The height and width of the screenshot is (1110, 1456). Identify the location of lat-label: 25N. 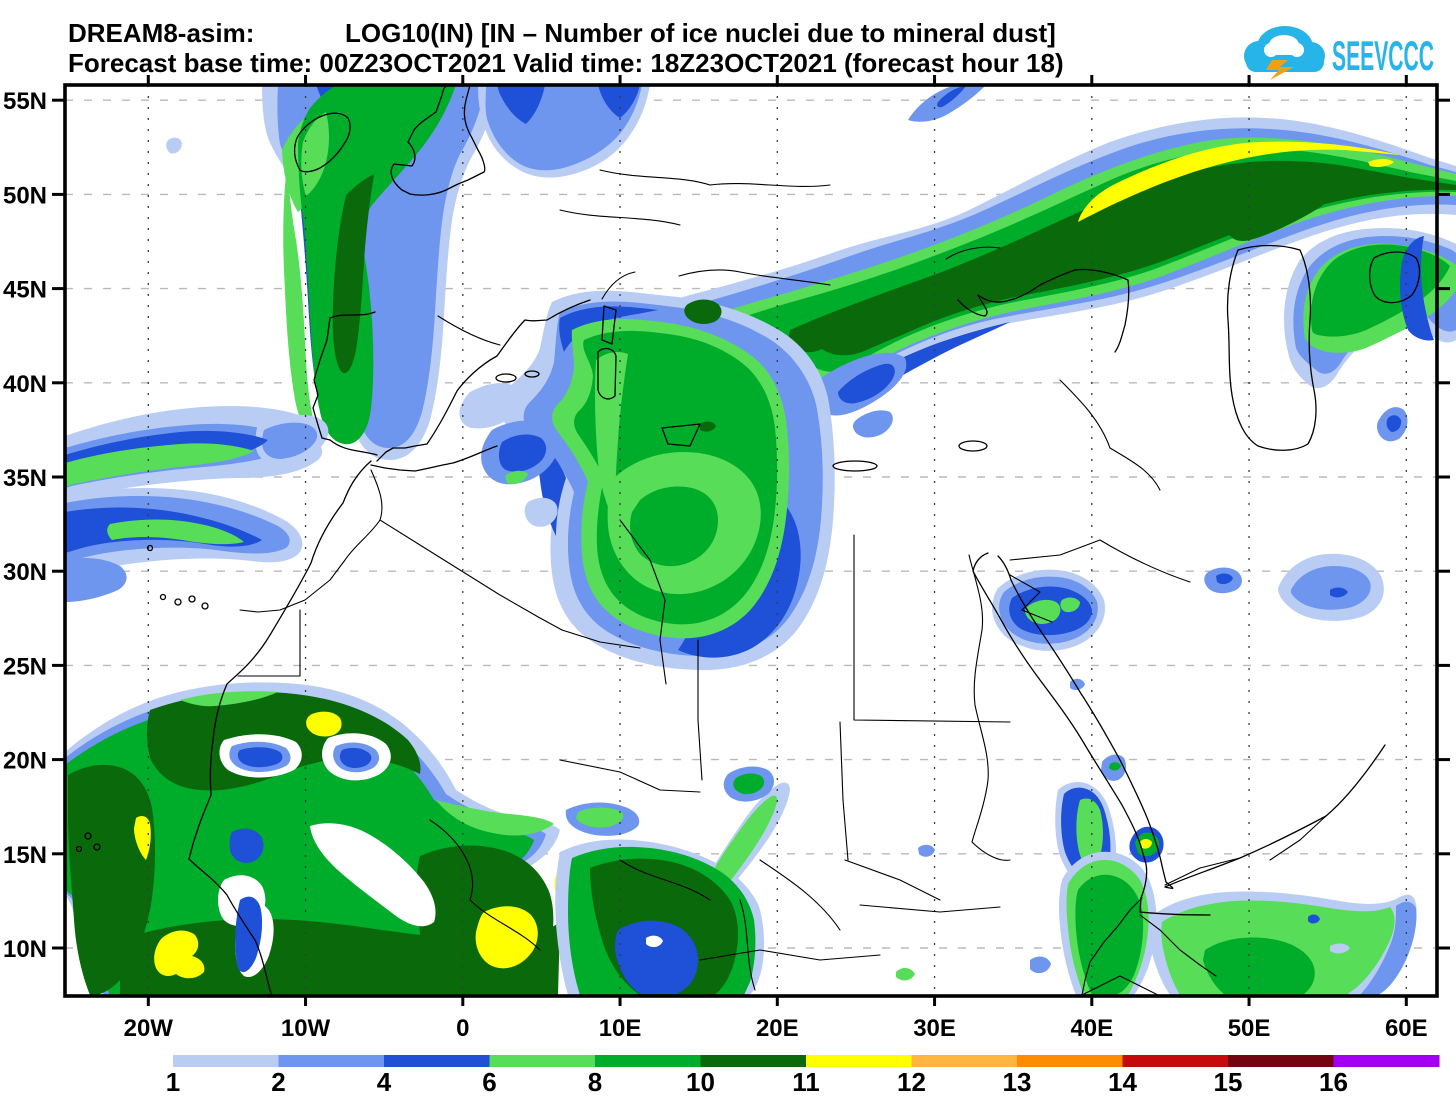
(25, 666).